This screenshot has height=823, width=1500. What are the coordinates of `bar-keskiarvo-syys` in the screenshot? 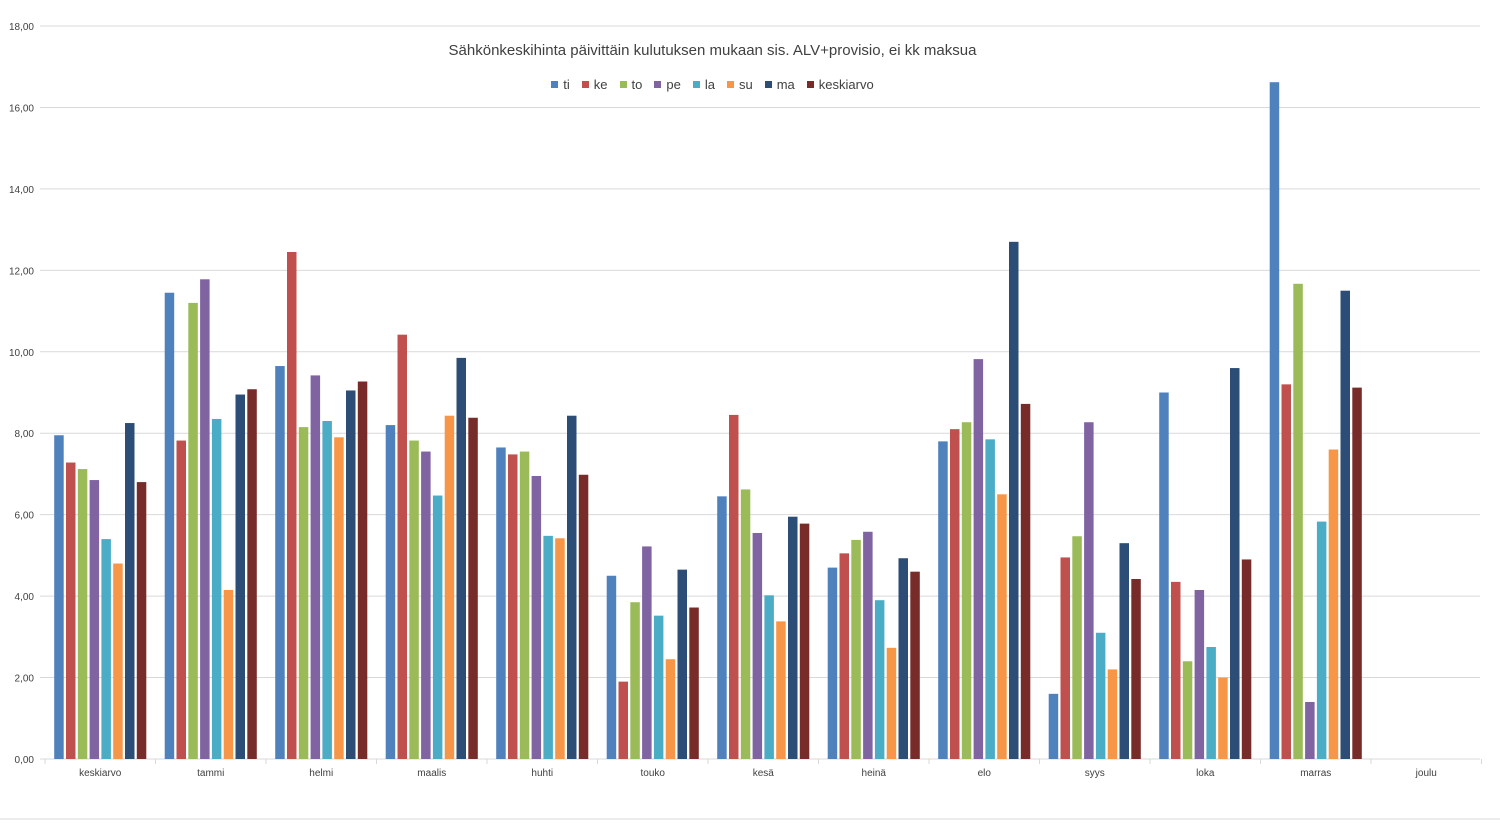 It's located at (1136, 669).